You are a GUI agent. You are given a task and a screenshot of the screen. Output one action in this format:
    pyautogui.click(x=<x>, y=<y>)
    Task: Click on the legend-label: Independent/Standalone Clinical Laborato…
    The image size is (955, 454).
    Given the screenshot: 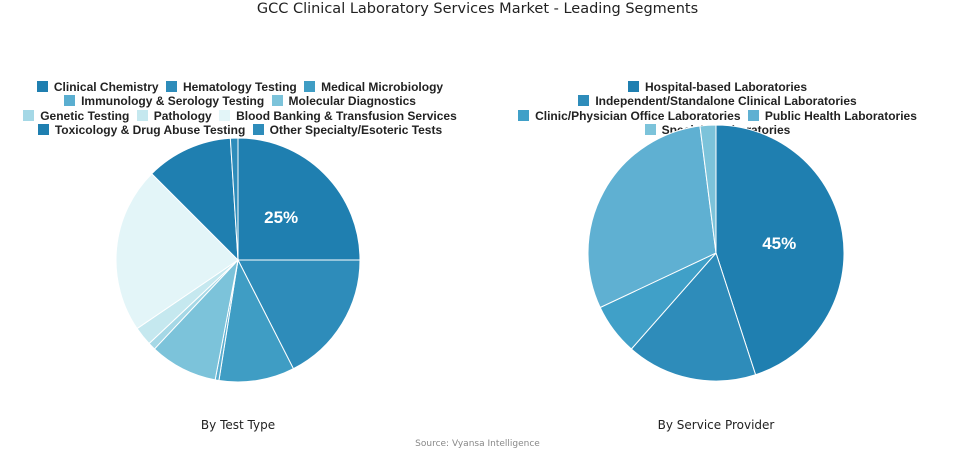 What is the action you would take?
    pyautogui.click(x=726, y=101)
    